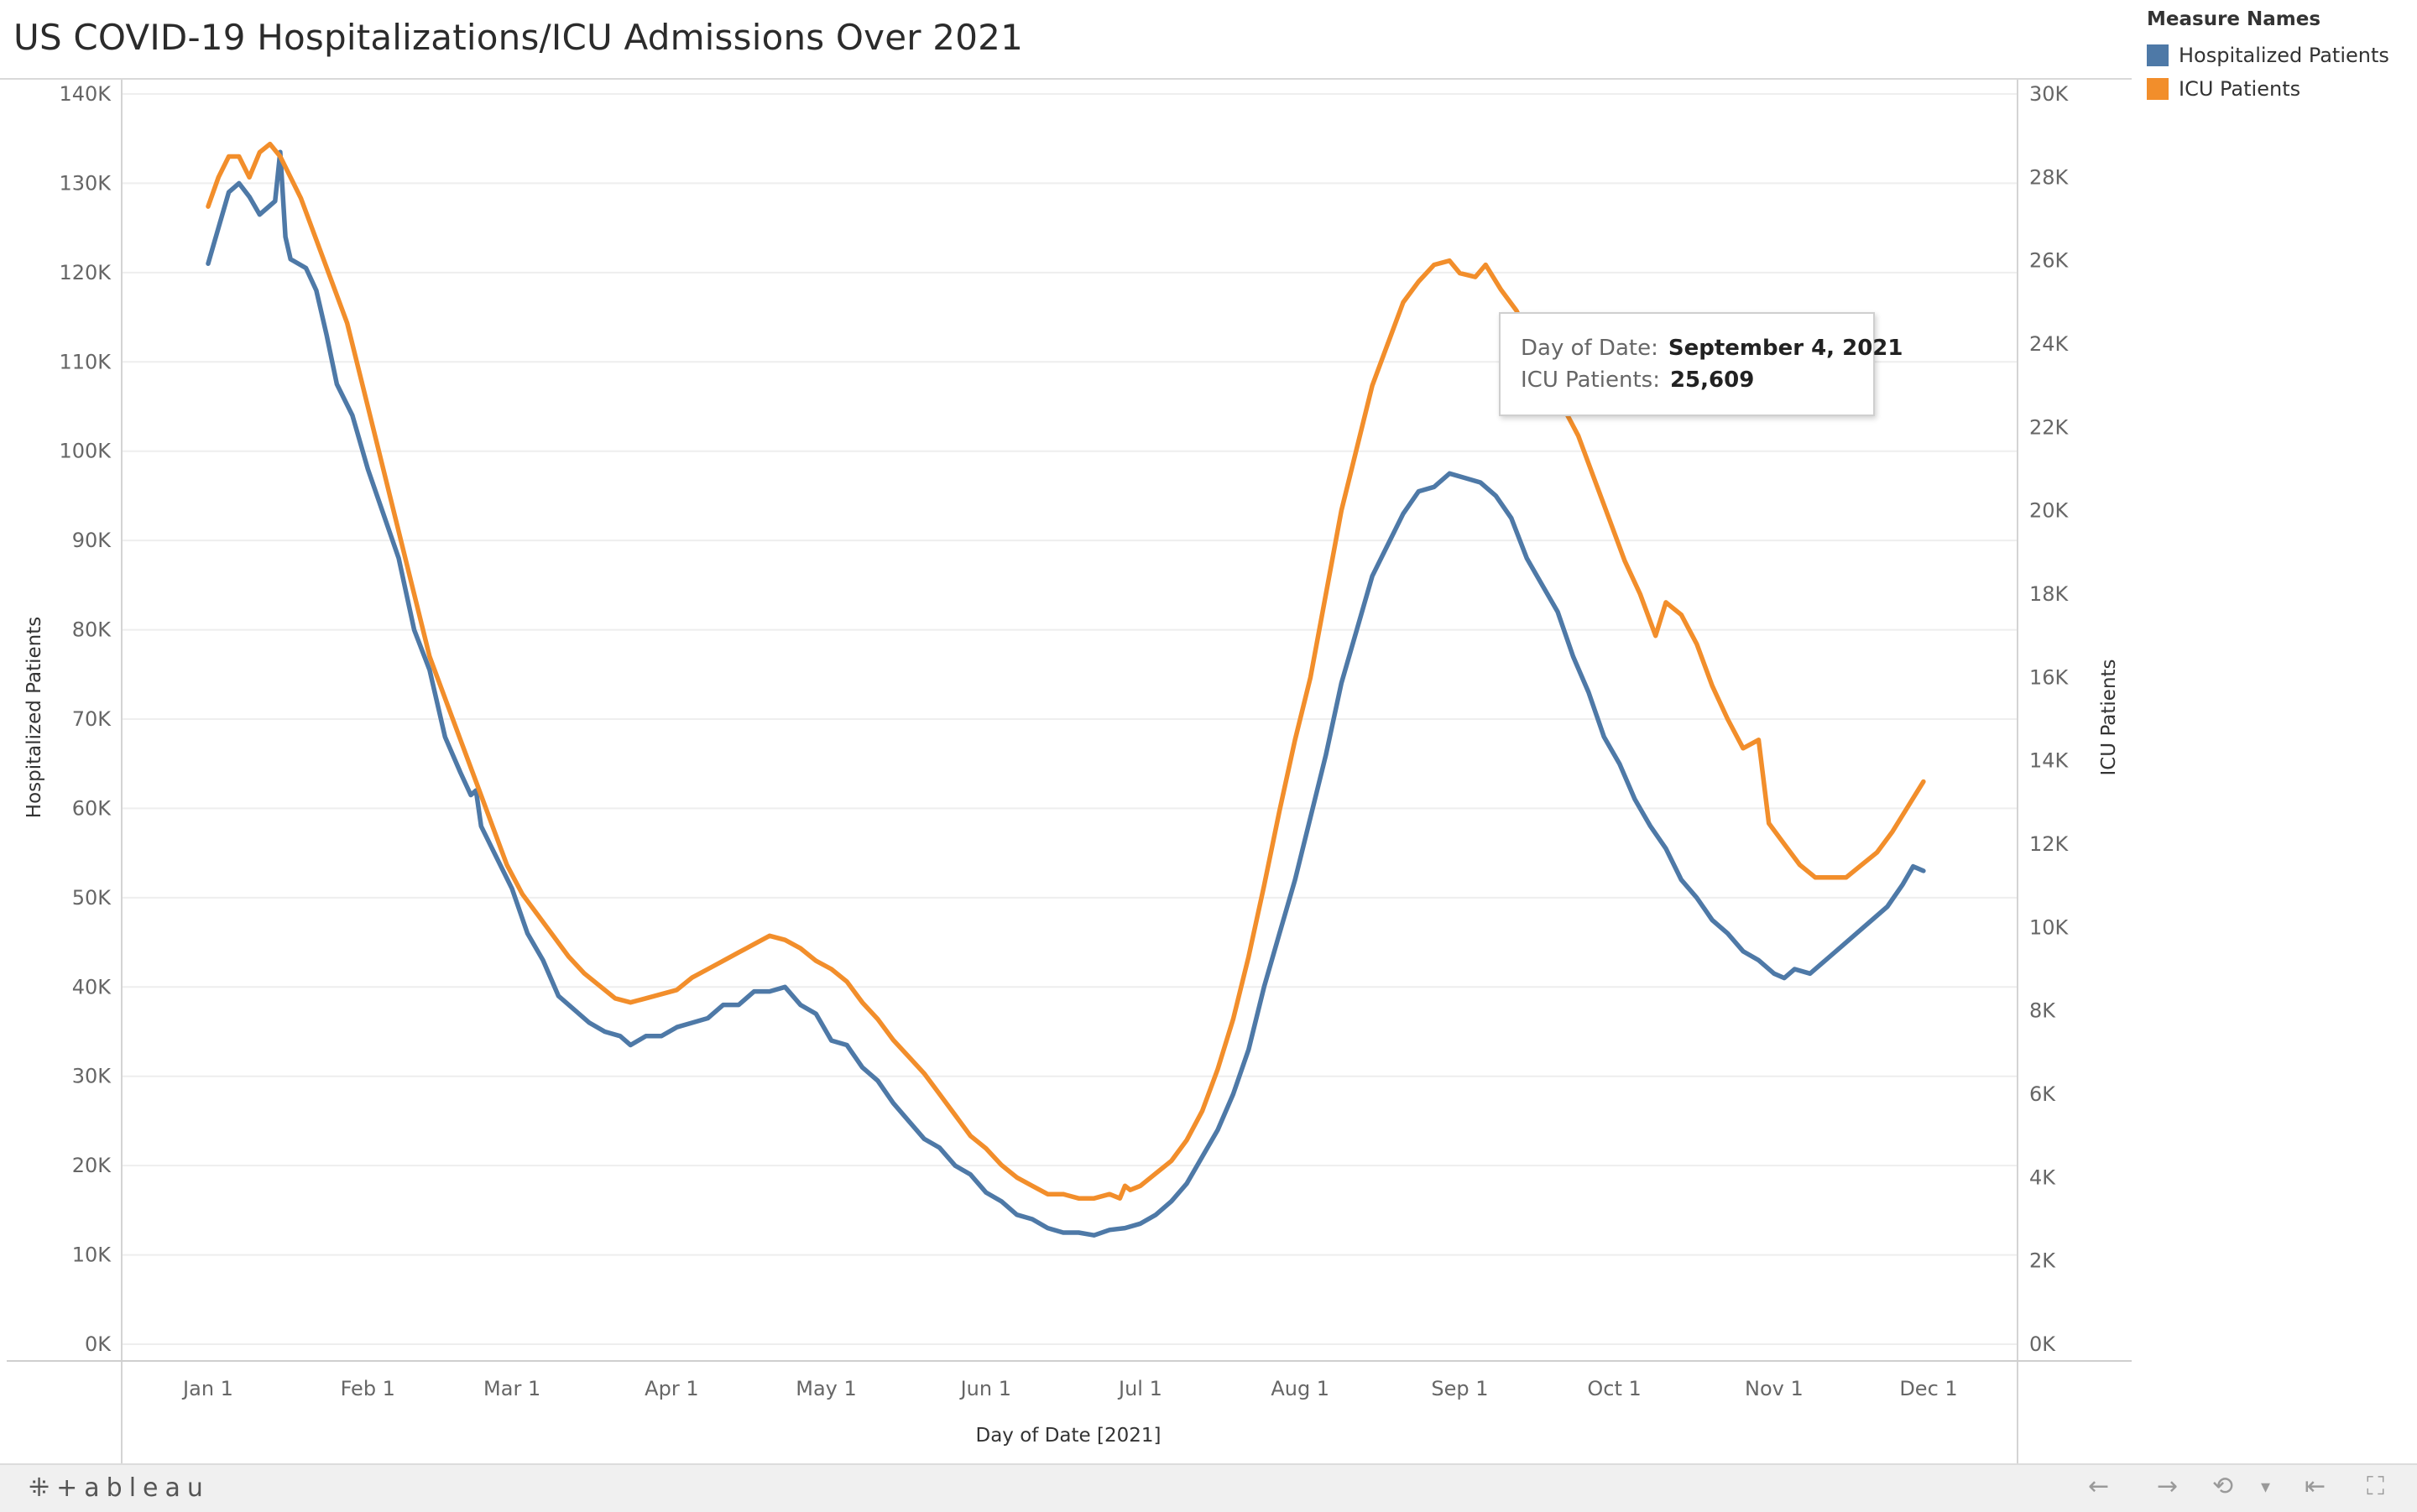 The width and height of the screenshot is (2417, 1512). What do you see at coordinates (1590, 380) in the screenshot?
I see `tooltip-icu-key: ICU Patients:` at bounding box center [1590, 380].